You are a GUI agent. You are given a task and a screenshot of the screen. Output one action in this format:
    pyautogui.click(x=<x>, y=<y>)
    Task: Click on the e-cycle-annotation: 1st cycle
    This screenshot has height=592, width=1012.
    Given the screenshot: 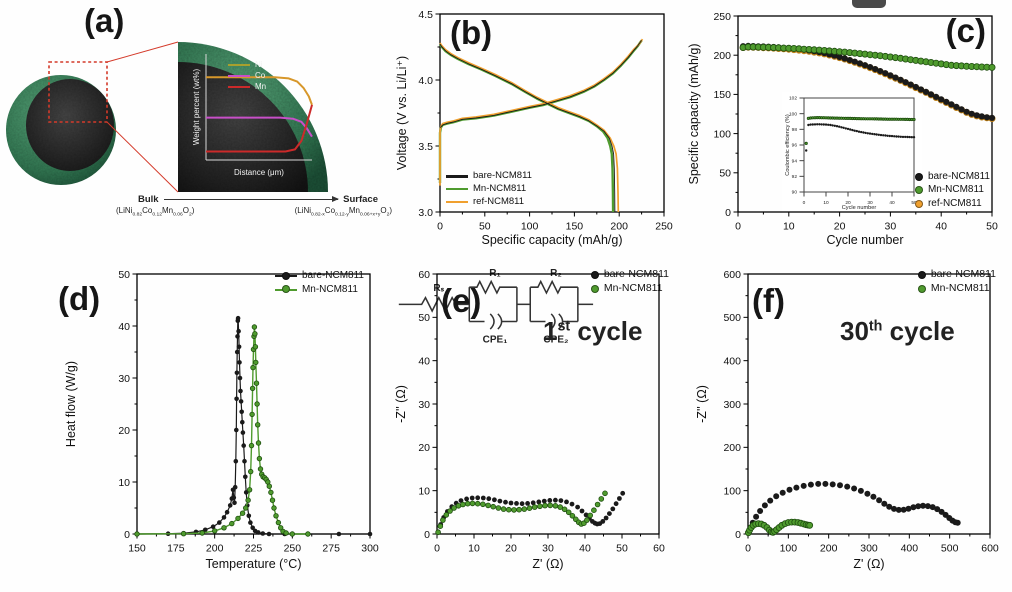 What is the action you would take?
    pyautogui.click(x=593, y=331)
    